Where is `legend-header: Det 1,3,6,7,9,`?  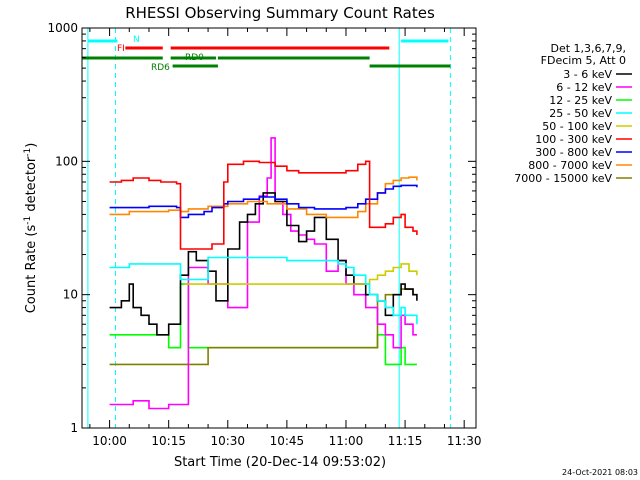
legend-header: Det 1,3,6,7,9, is located at coordinates (588, 48).